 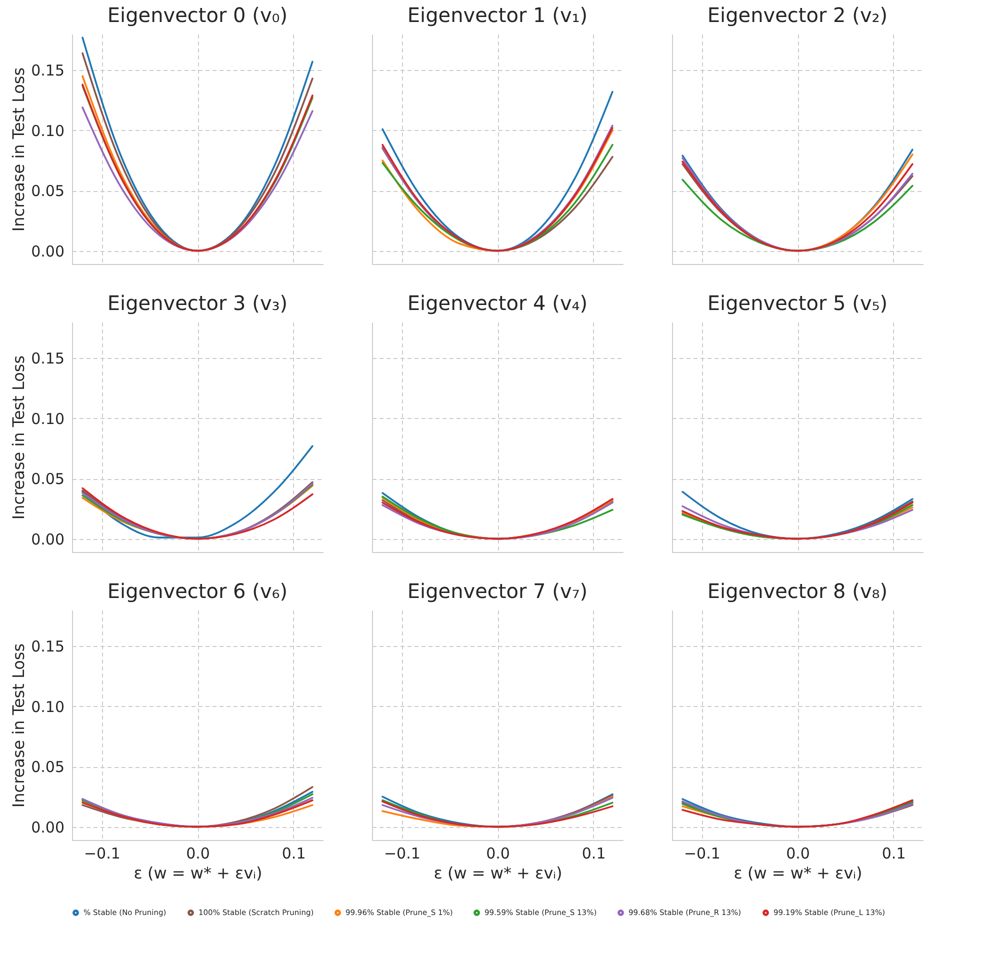 I want to click on chart-title: Eigenvector 3 (v₃), so click(x=197, y=303).